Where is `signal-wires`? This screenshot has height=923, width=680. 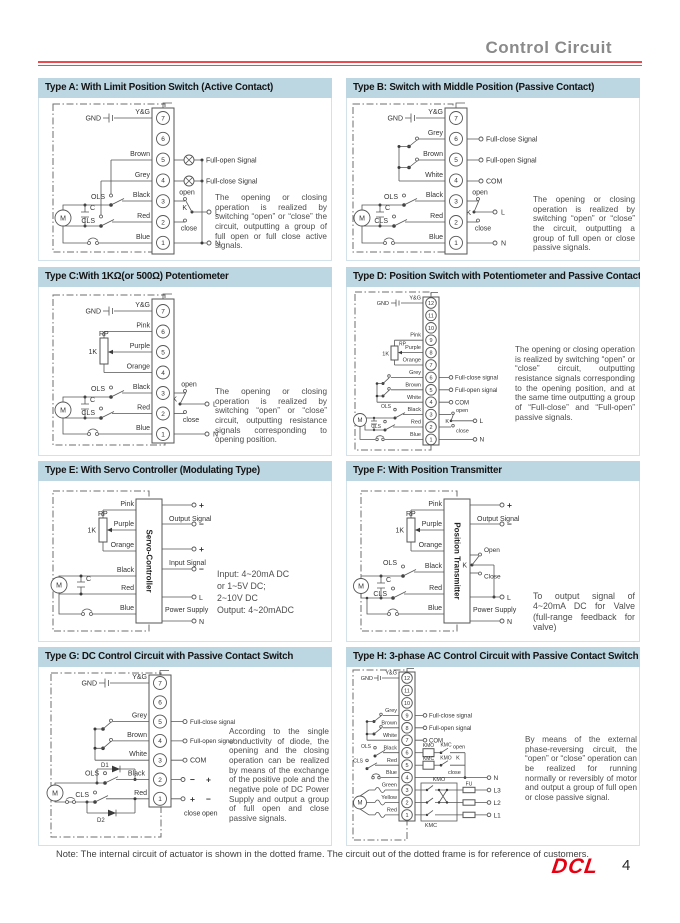
signal-wires is located at coordinates (177, 741).